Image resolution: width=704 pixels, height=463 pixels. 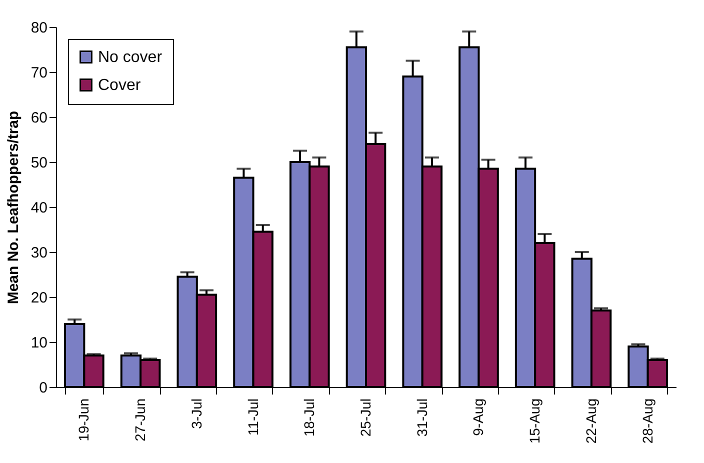 I want to click on legend-label: Cover, so click(x=120, y=85).